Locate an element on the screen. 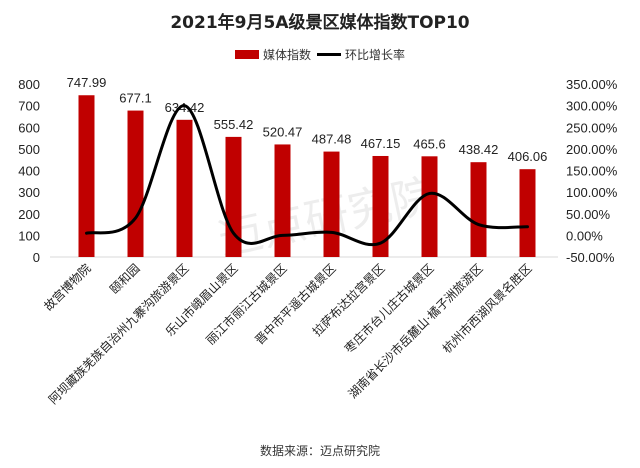  data-label: 406.06 is located at coordinates (528, 156).